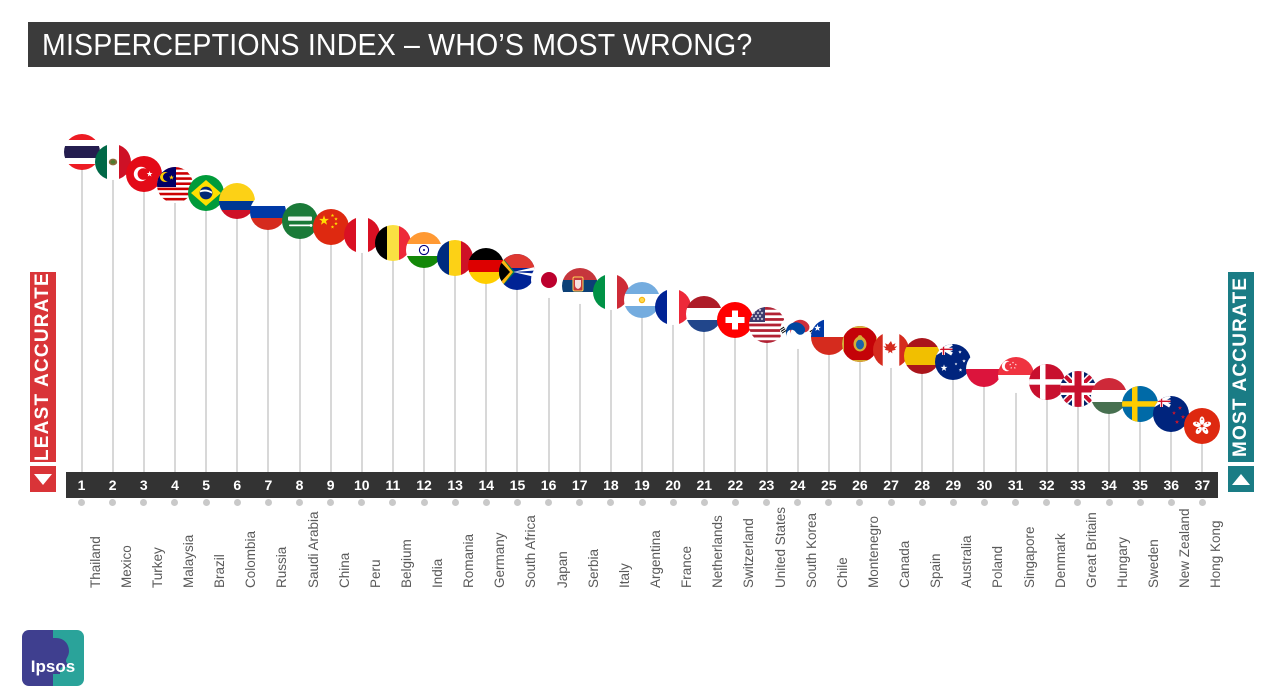  I want to click on rank-number: 31, so click(1015, 485).